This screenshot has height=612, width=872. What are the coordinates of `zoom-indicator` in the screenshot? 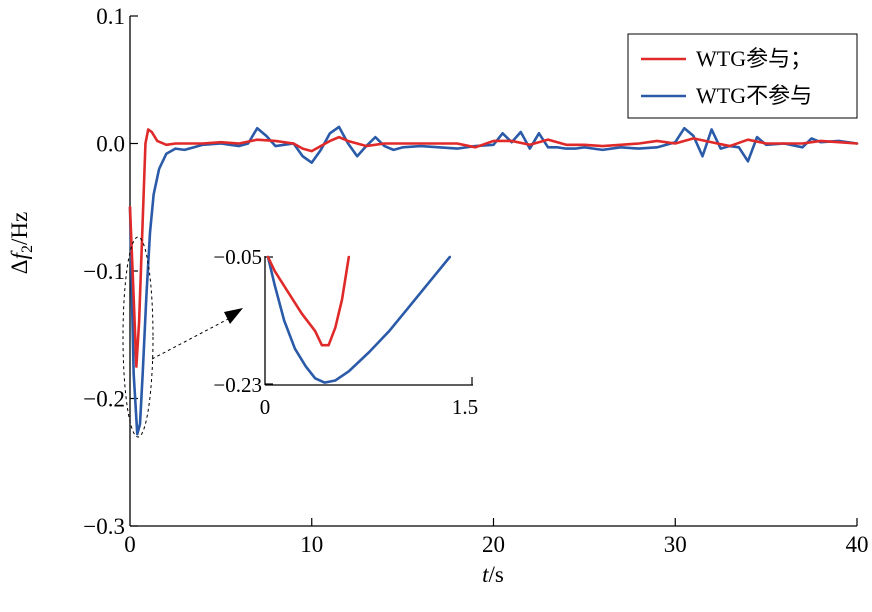 It's located at (182, 337).